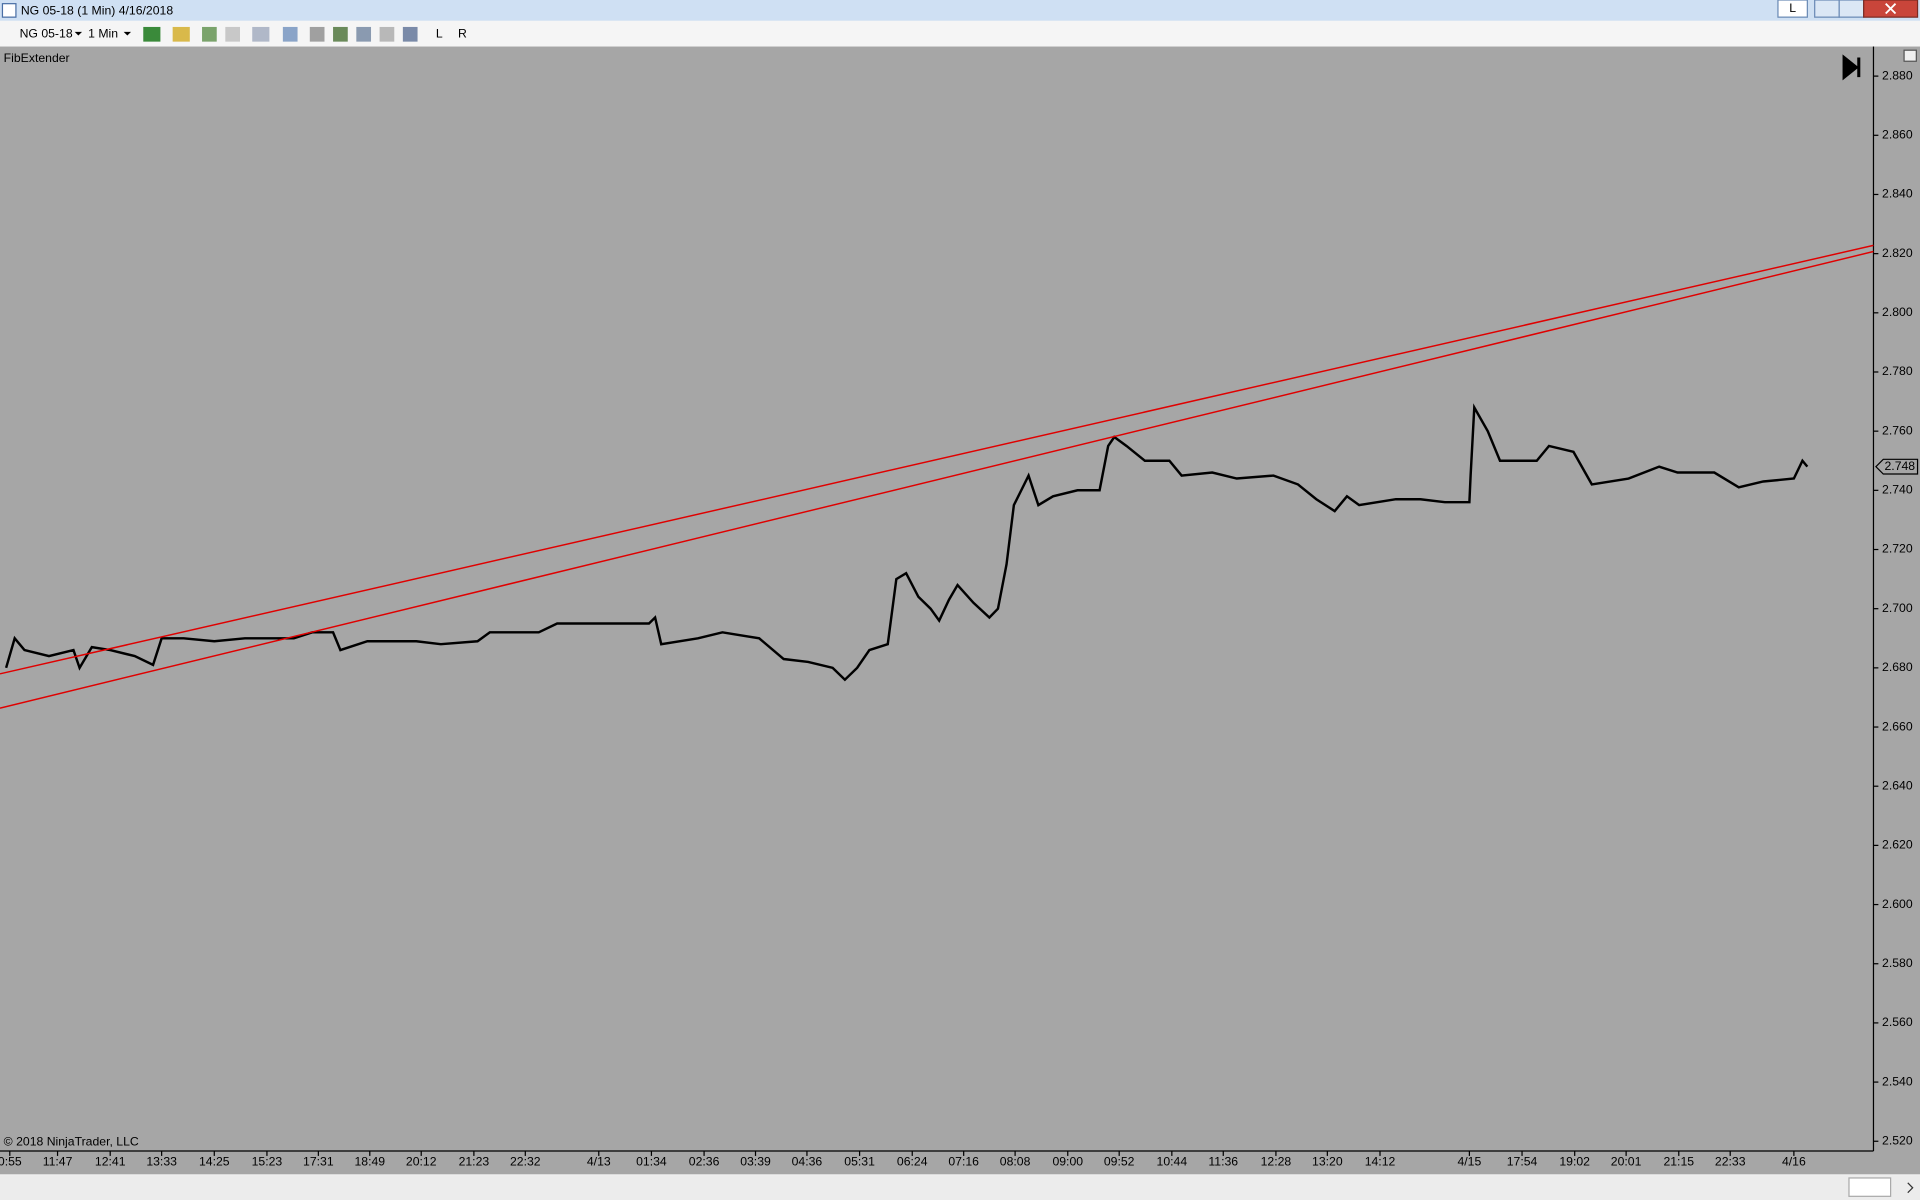 The height and width of the screenshot is (1200, 1920). Describe the element at coordinates (1574, 1161) in the screenshot. I see `x-tick-label: 19:02` at that location.